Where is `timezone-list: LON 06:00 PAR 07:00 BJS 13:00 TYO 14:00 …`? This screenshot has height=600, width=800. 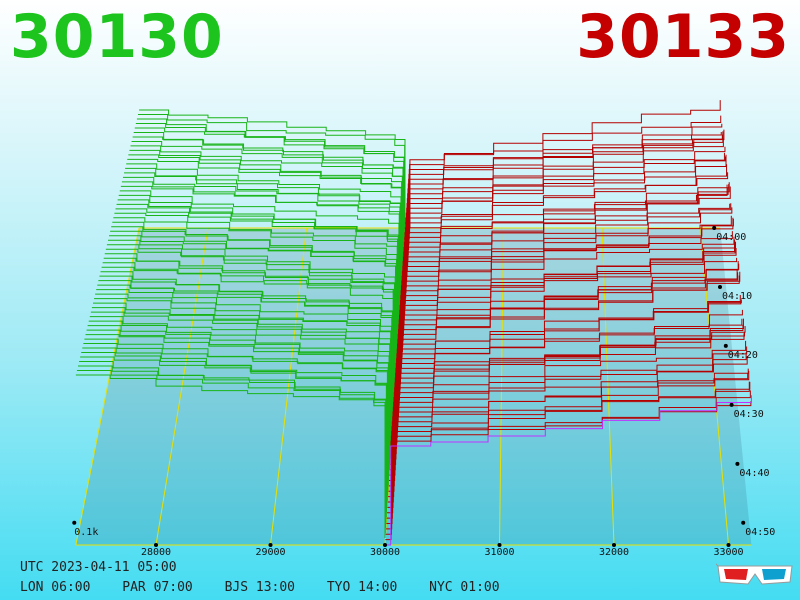
timezone-list: LON 06:00 PAR 07:00 BJS 13:00 TYO 14:00 … is located at coordinates (272, 587).